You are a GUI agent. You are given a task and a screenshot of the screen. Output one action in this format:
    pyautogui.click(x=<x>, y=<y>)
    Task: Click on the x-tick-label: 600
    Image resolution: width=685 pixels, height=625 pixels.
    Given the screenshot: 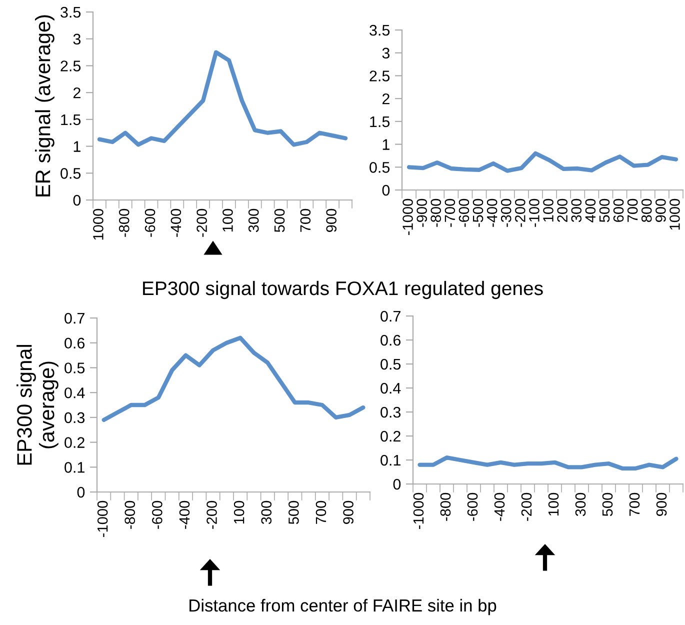 What is the action you would take?
    pyautogui.click(x=618, y=210)
    